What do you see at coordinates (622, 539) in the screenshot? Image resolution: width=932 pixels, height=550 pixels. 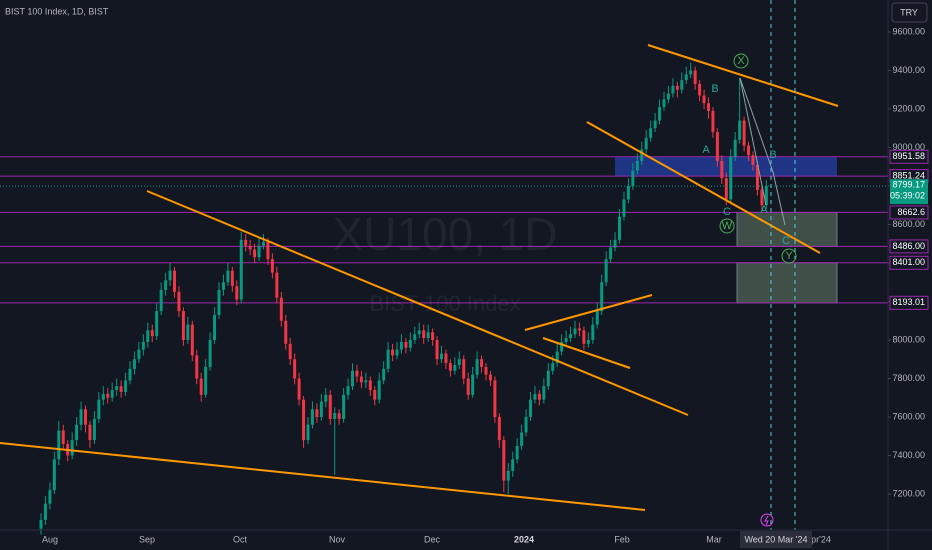 I see `x-tick-label: Feb` at bounding box center [622, 539].